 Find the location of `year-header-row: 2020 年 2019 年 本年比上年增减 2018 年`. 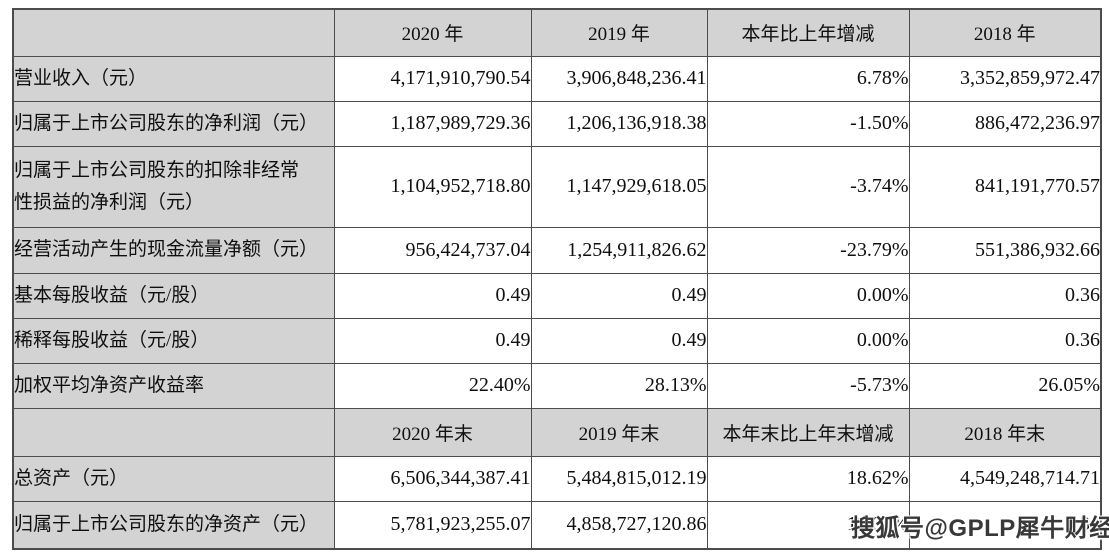

year-header-row: 2020 年 2019 年 本年比上年增减 2018 年 is located at coordinates (557, 32).